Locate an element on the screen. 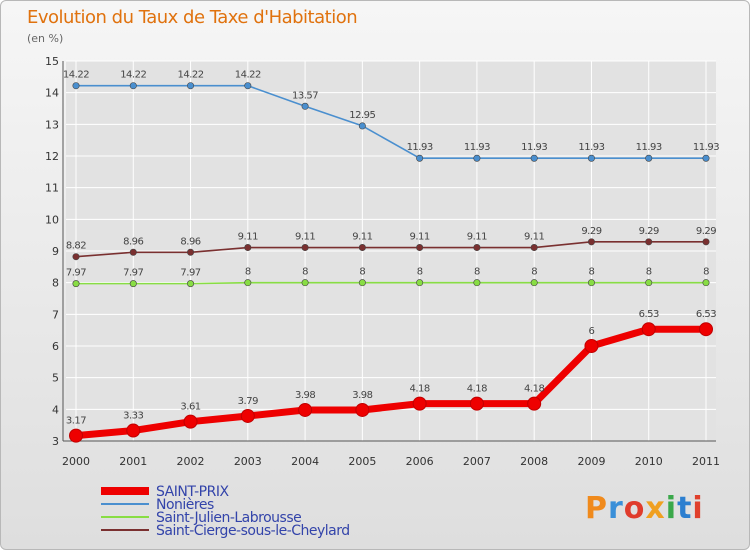 This screenshot has height=550, width=750. data-label: 6.53 is located at coordinates (649, 314).